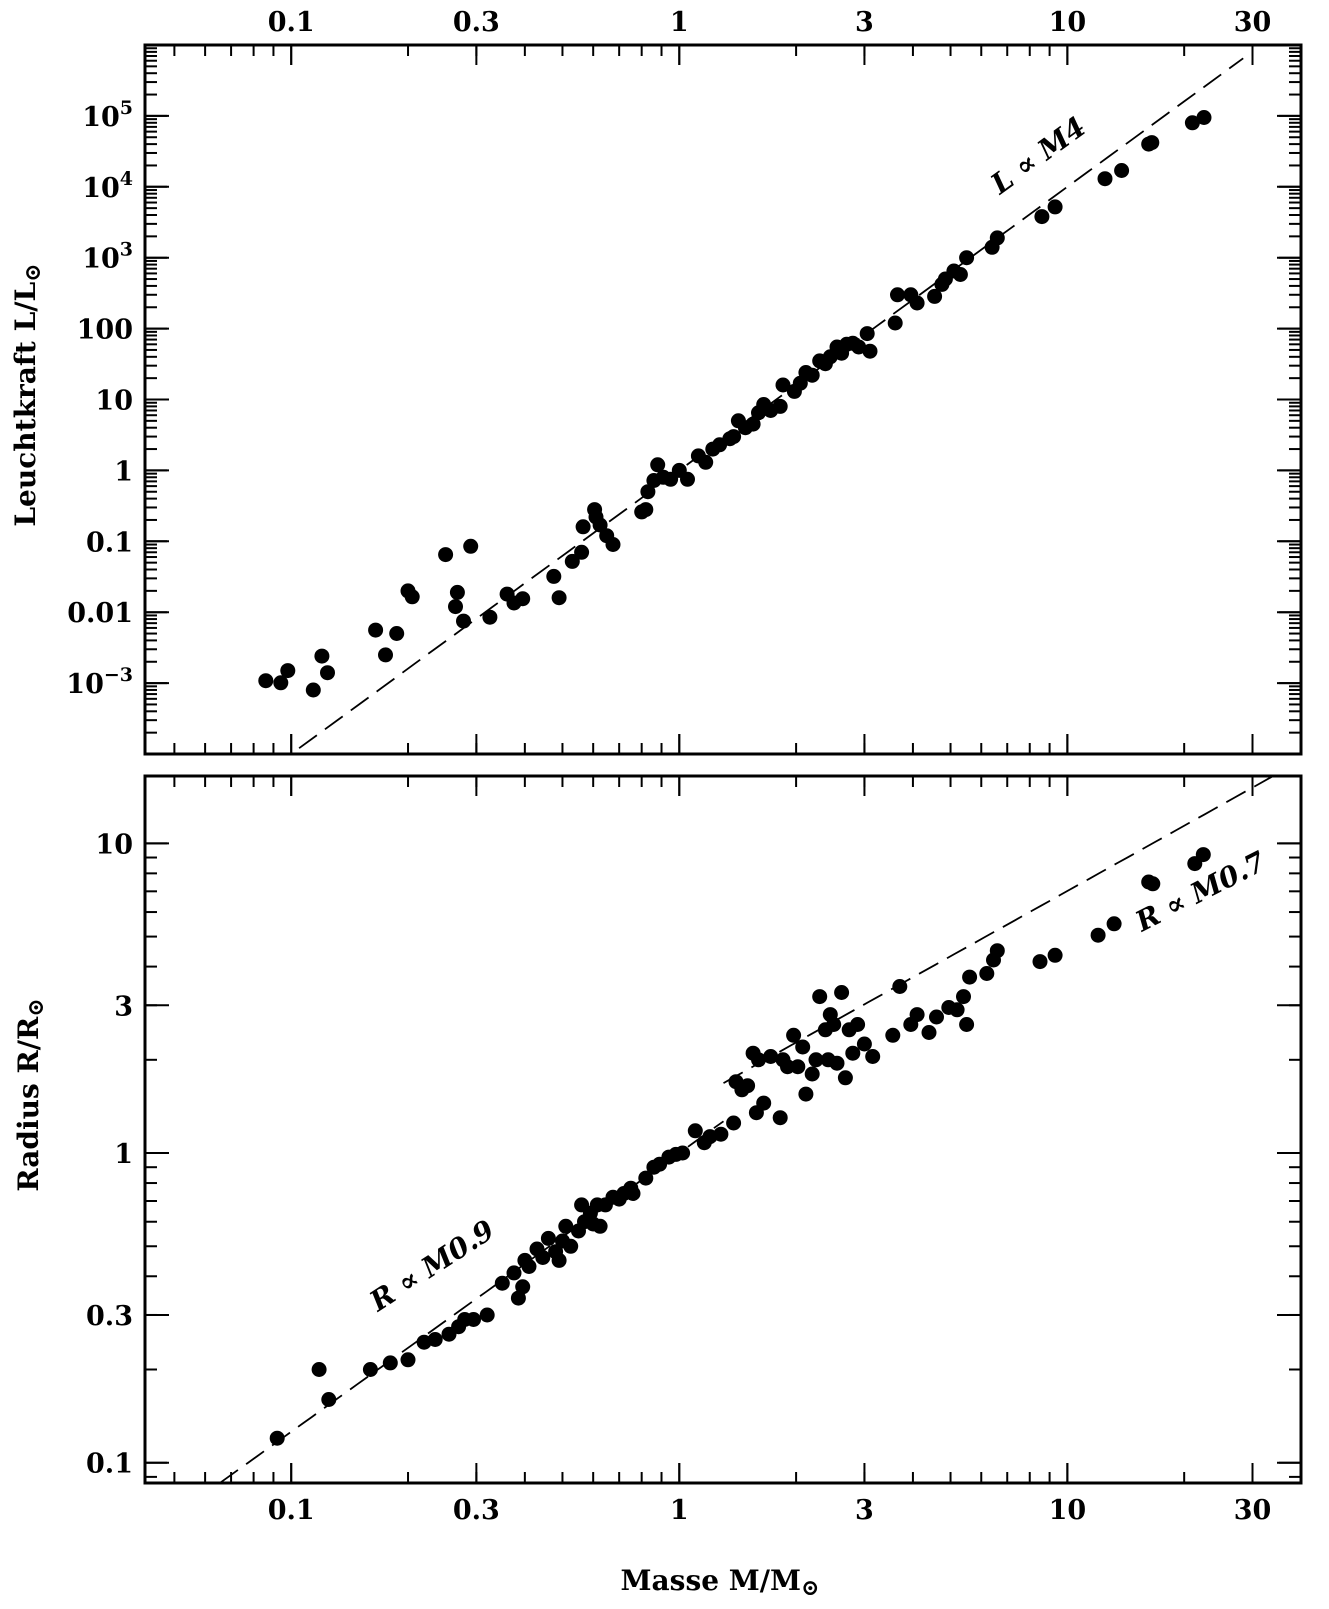 The height and width of the screenshot is (1609, 1329). I want to click on y-tick-label: 100, so click(105, 330).